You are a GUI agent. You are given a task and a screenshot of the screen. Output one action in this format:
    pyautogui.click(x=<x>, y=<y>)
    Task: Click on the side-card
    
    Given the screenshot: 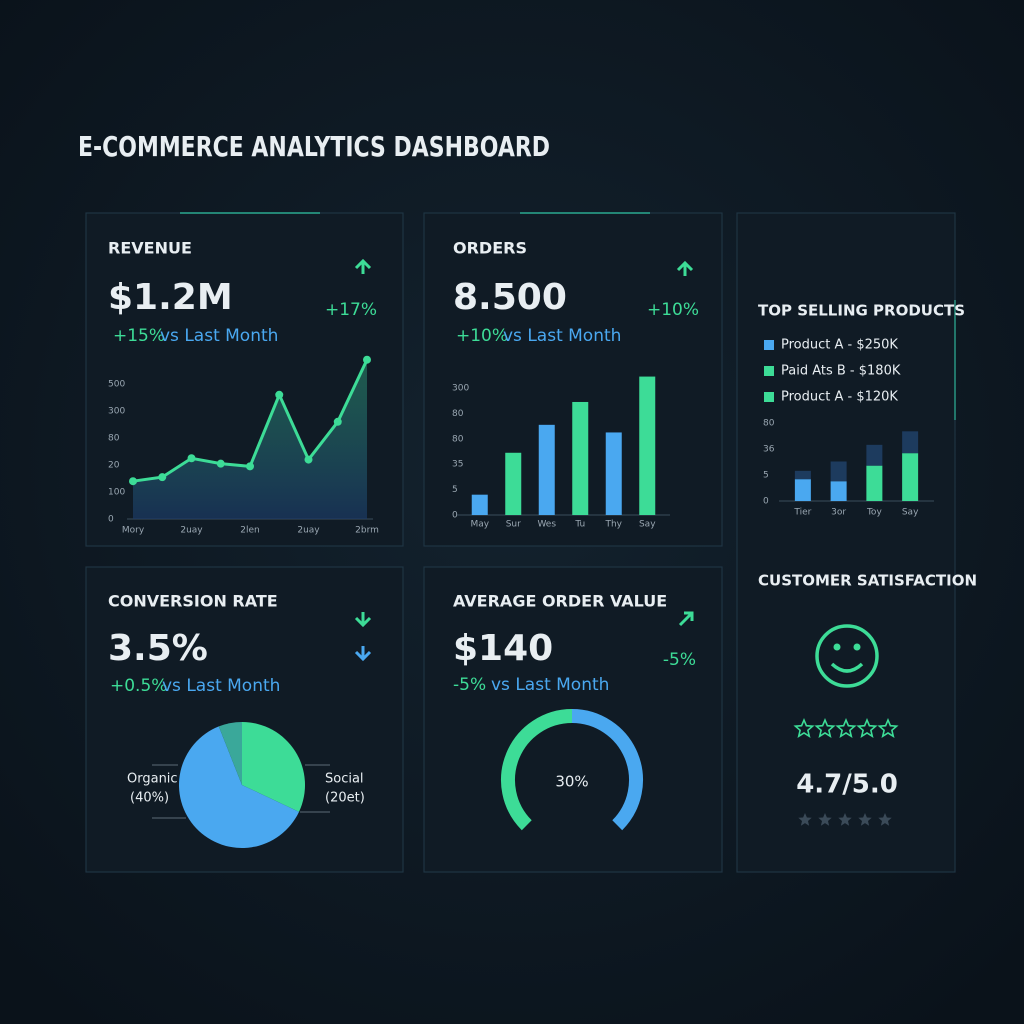 What is the action you would take?
    pyautogui.click(x=846, y=542)
    